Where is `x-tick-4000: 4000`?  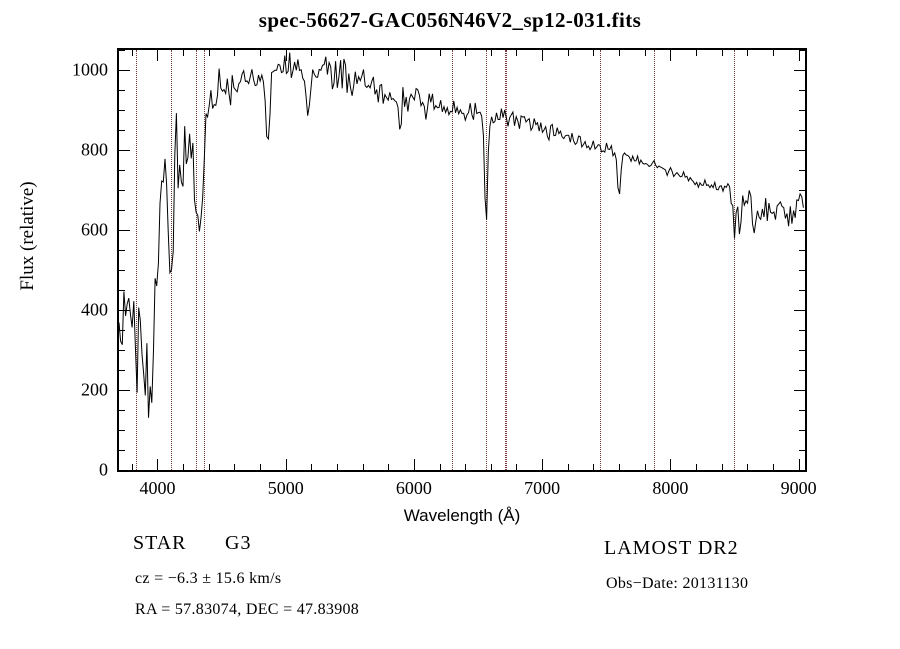
x-tick-4000: 4000 is located at coordinates (157, 488).